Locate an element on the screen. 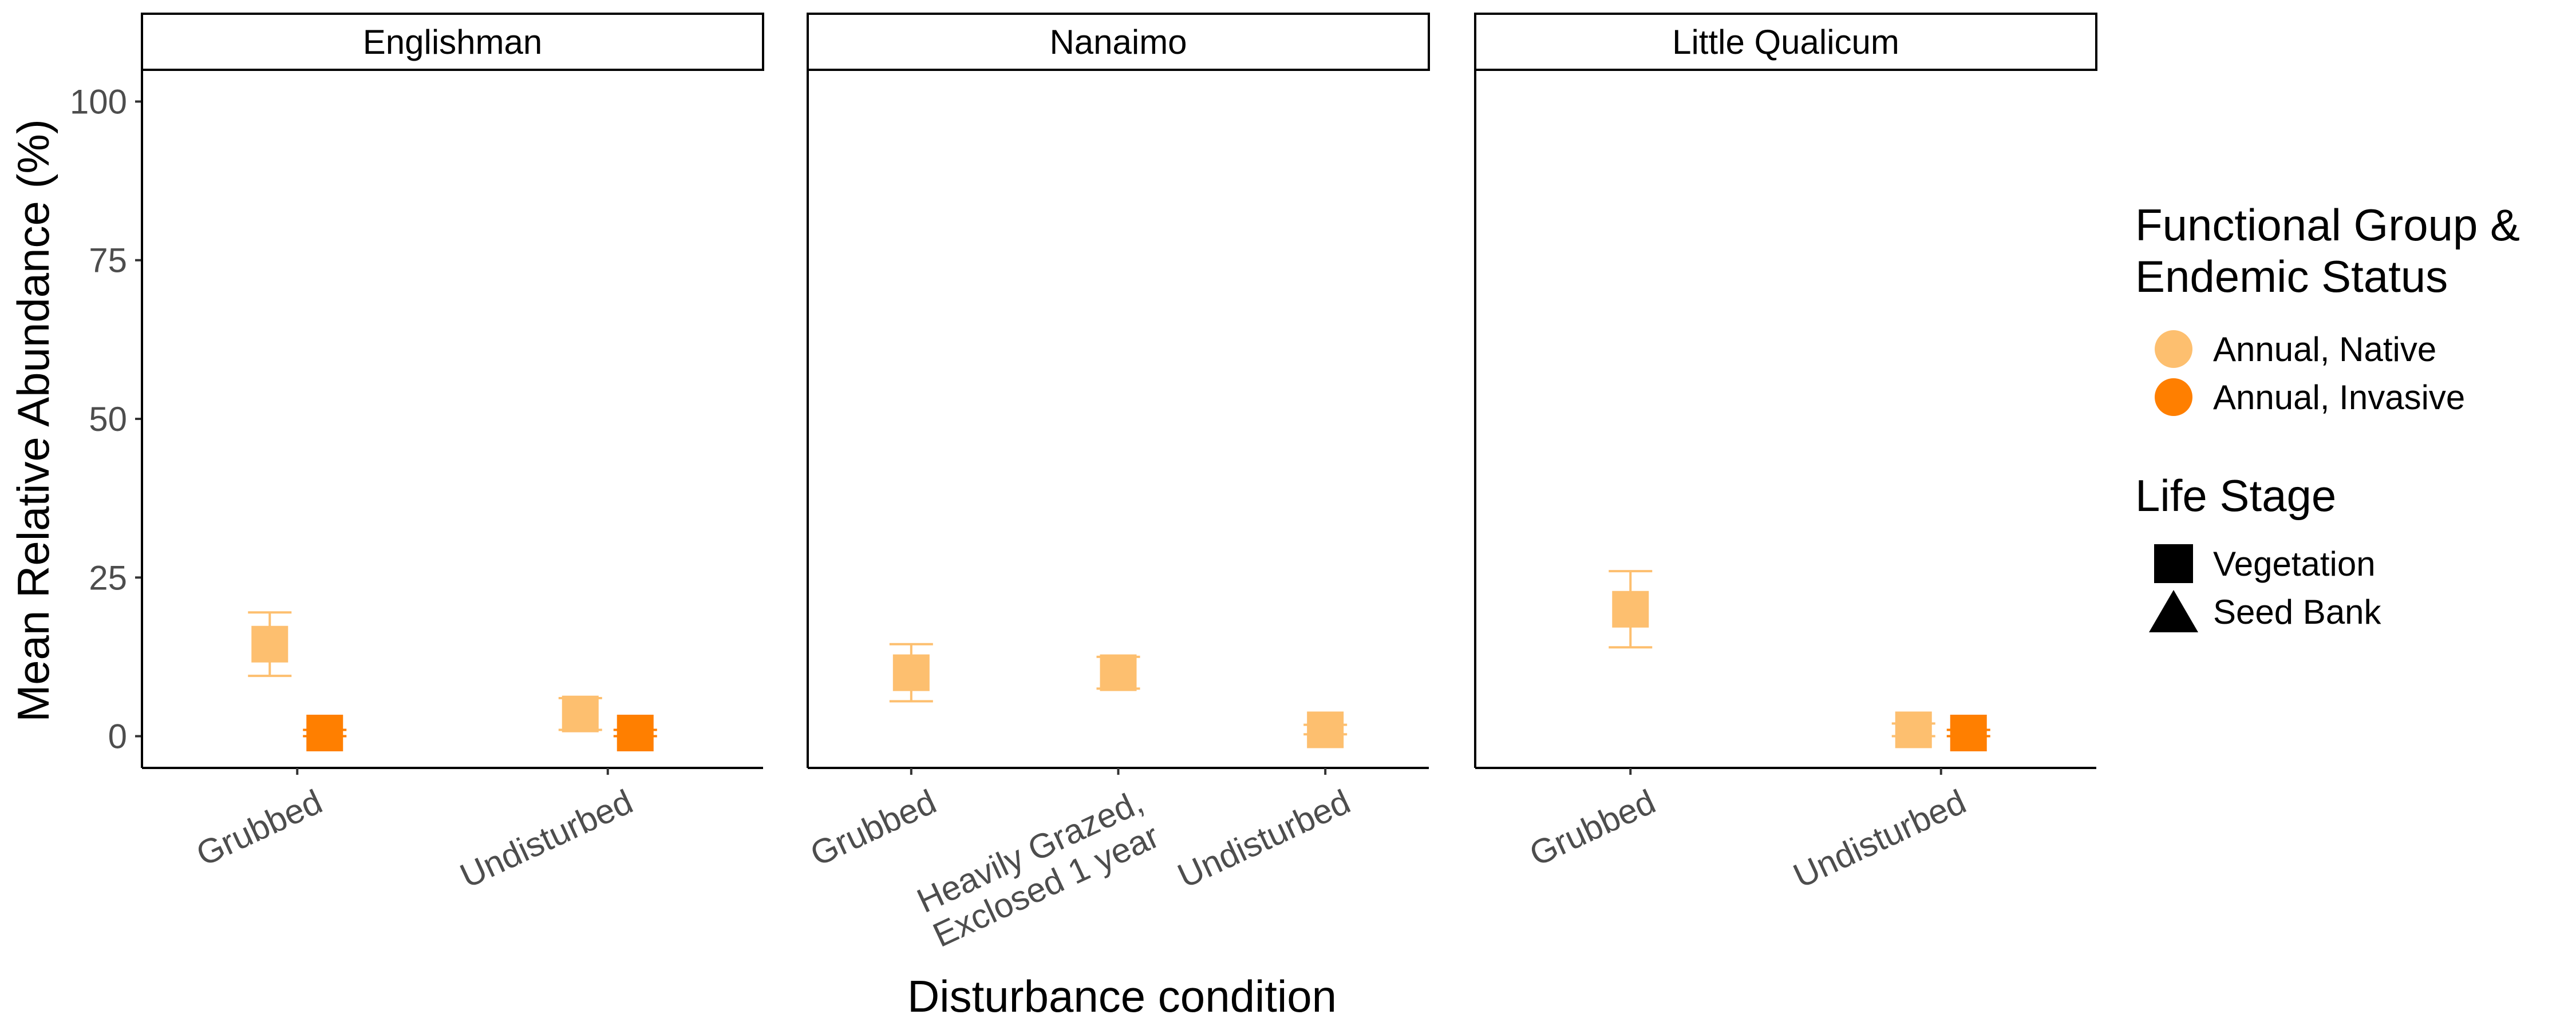  y-axis-ticks: 0 25 50 75 100 is located at coordinates (106, 419).